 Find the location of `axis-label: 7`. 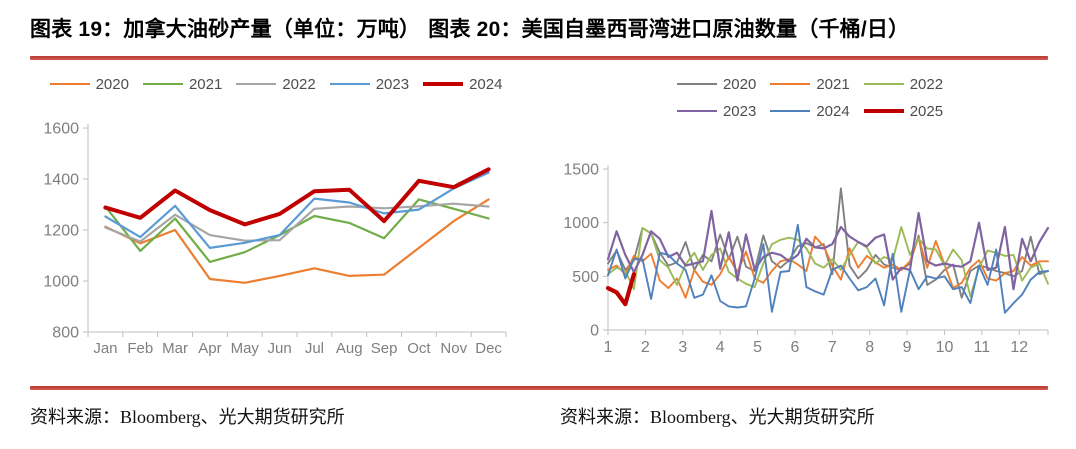

axis-label: 7 is located at coordinates (832, 347).